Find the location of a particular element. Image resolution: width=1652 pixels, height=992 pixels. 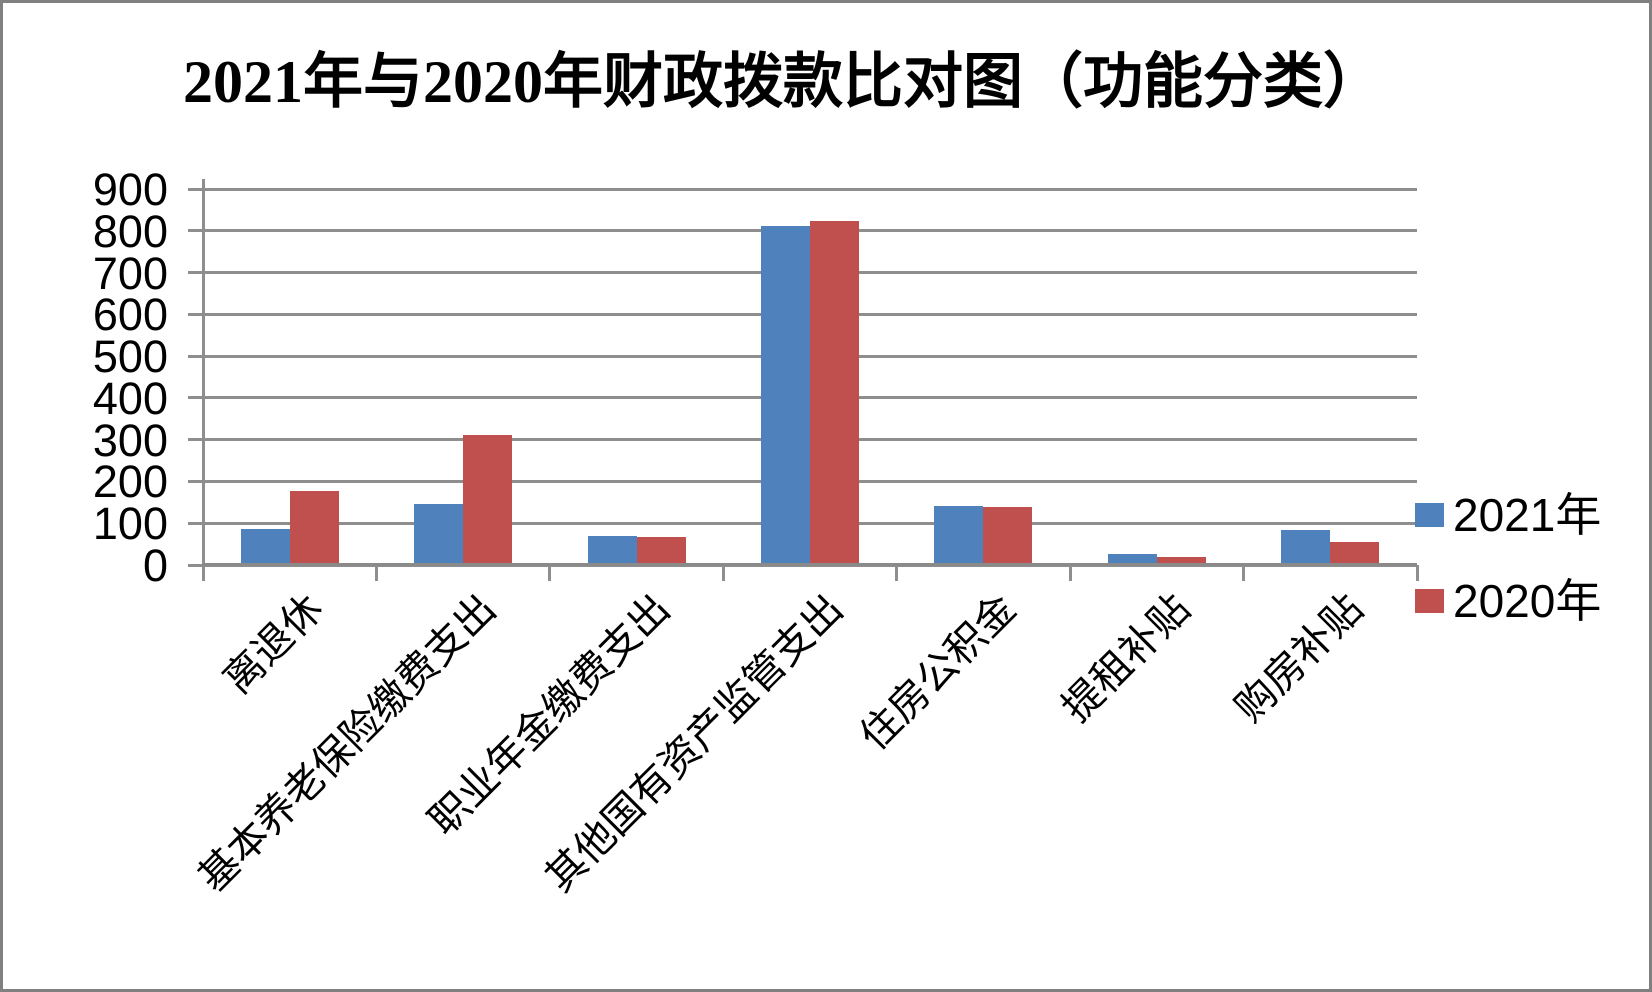

x-axis-label-5: 提租补贴 is located at coordinates (1126, 658).